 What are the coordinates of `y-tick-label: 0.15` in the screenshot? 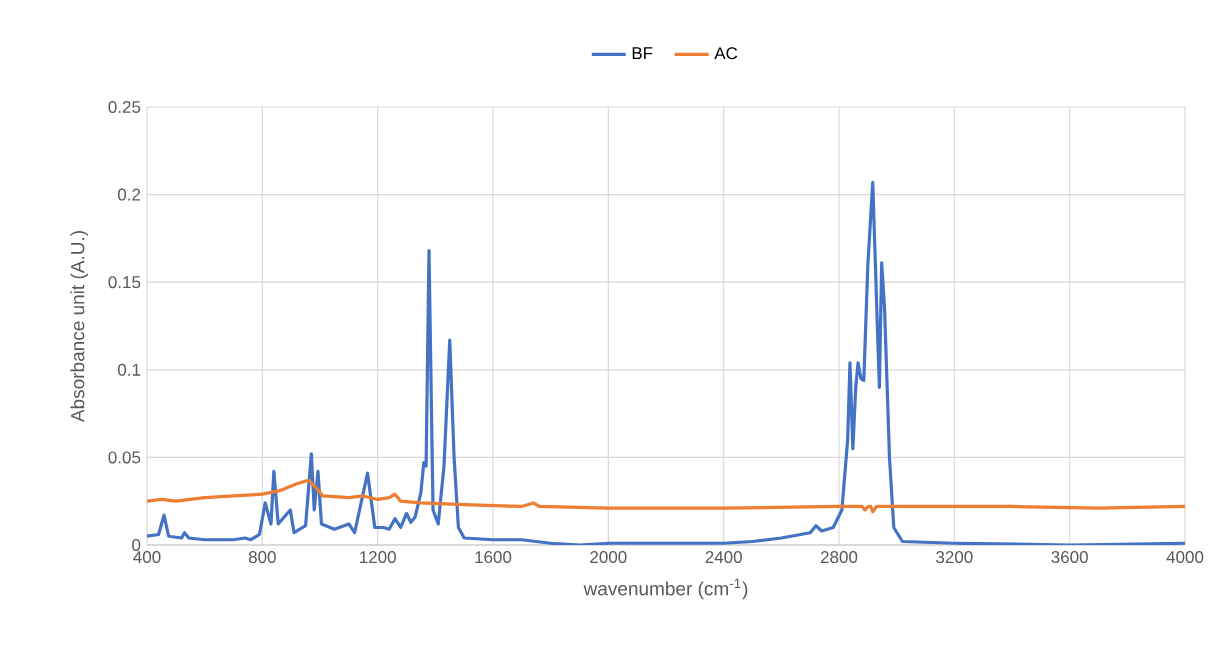 It's located at (124, 282).